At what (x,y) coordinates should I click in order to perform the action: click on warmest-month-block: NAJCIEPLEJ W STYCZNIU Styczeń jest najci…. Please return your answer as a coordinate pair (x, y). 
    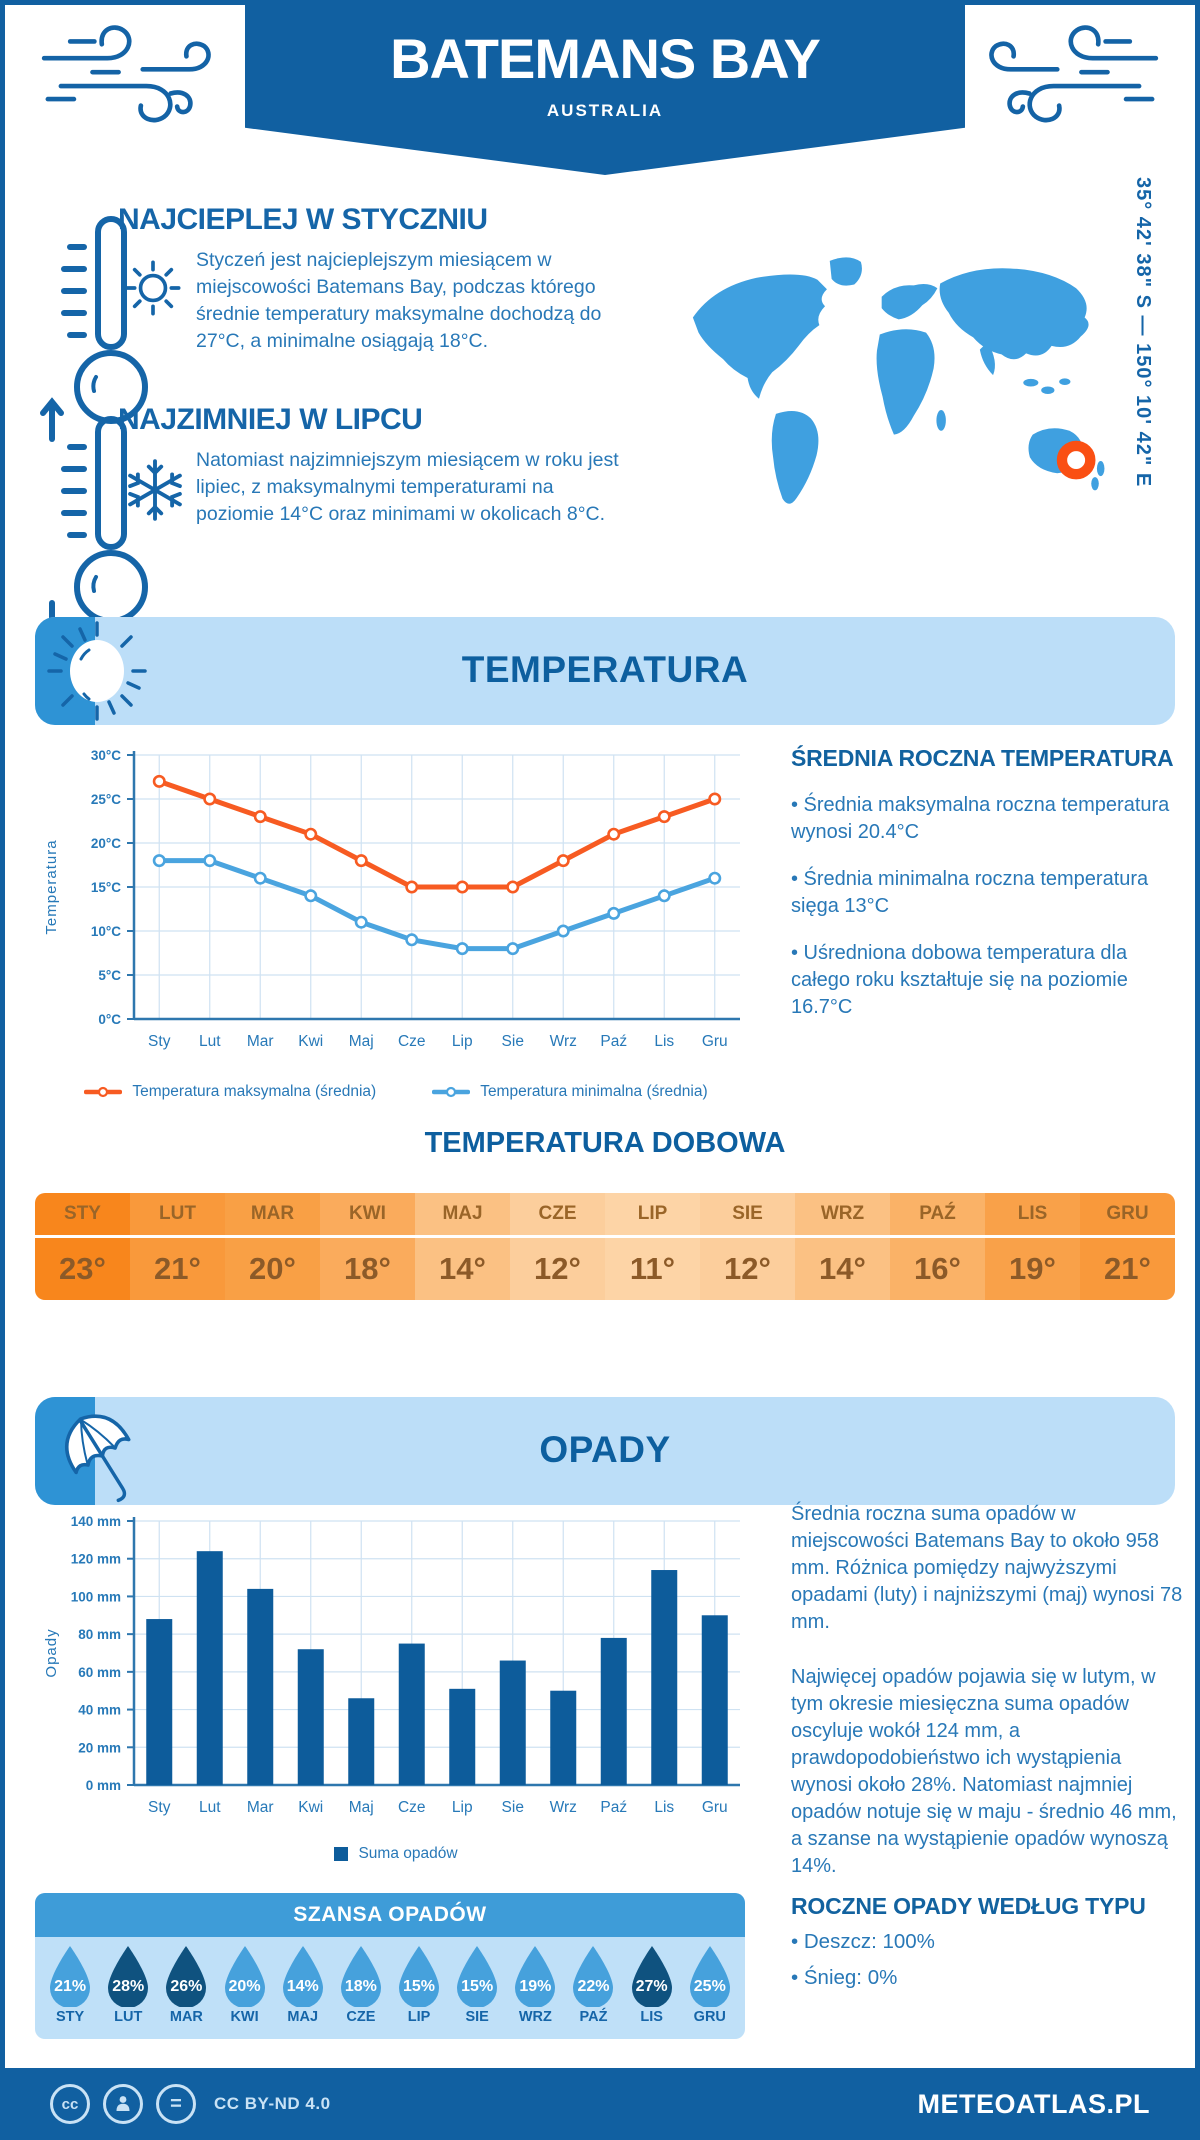
    Looking at the image, I should click on (340, 322).